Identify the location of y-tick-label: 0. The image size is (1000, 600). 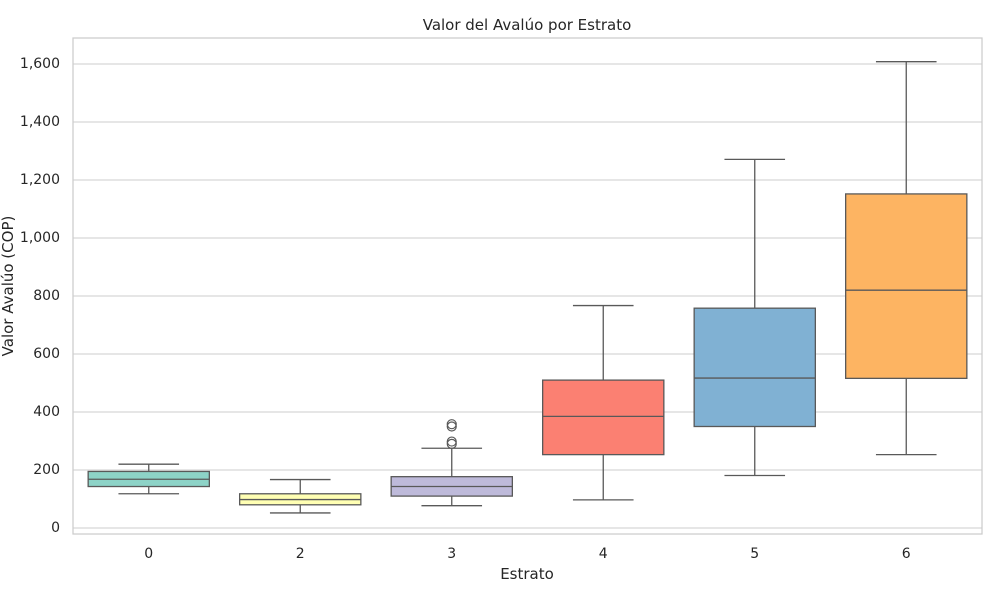
(55, 528).